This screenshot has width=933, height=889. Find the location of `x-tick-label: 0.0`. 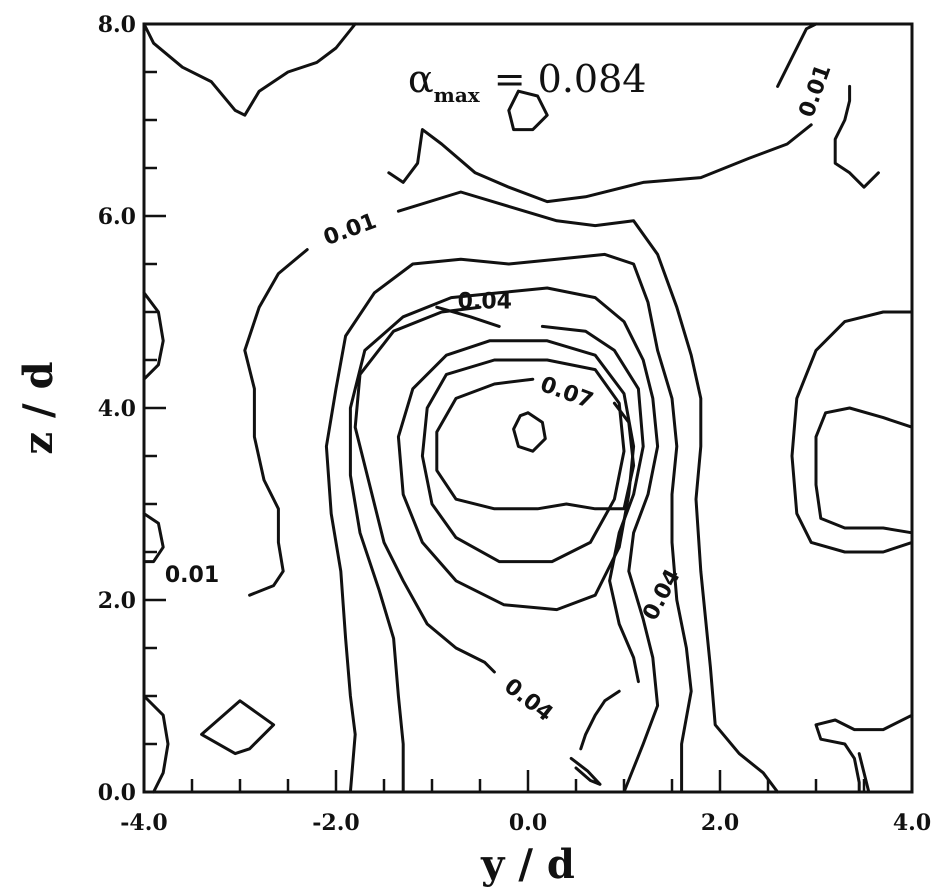

x-tick-label: 0.0 is located at coordinates (528, 823).